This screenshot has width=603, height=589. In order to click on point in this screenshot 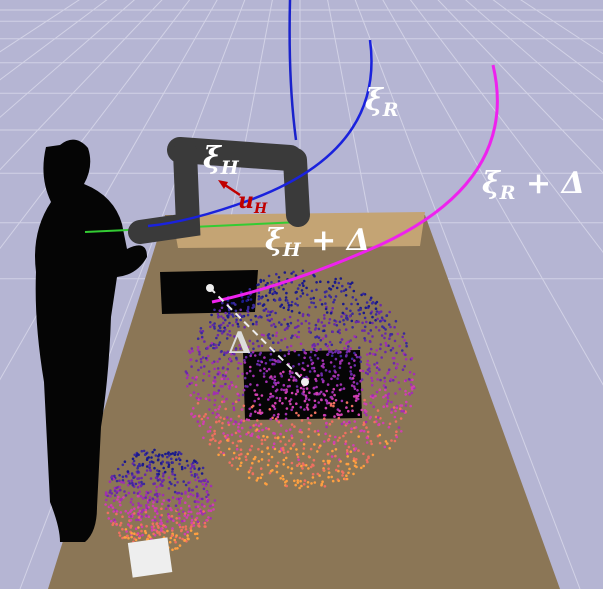, I will do `click(210, 288)`.